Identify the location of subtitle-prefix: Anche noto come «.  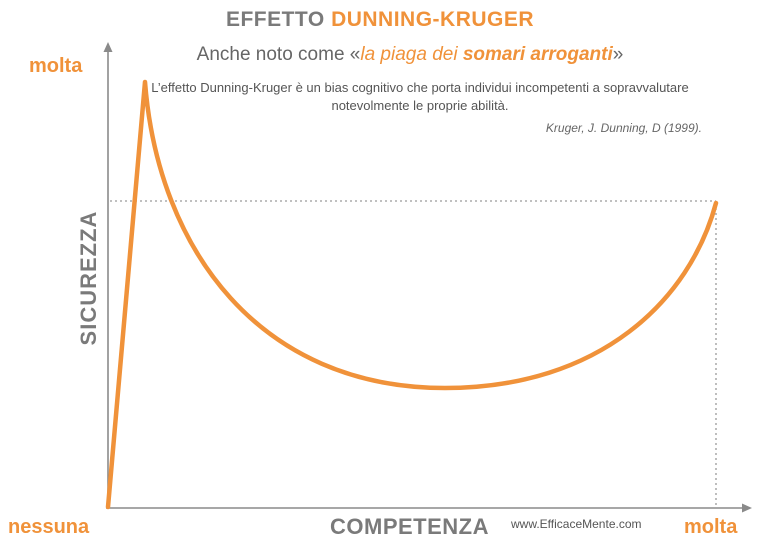
(278, 54).